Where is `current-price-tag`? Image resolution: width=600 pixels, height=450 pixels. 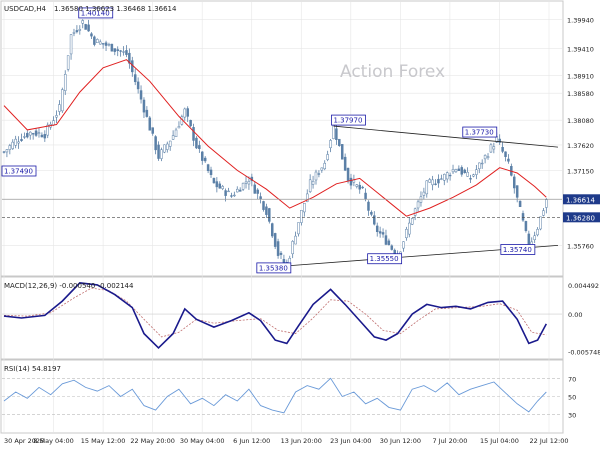
current-price-tag is located at coordinates (581, 199).